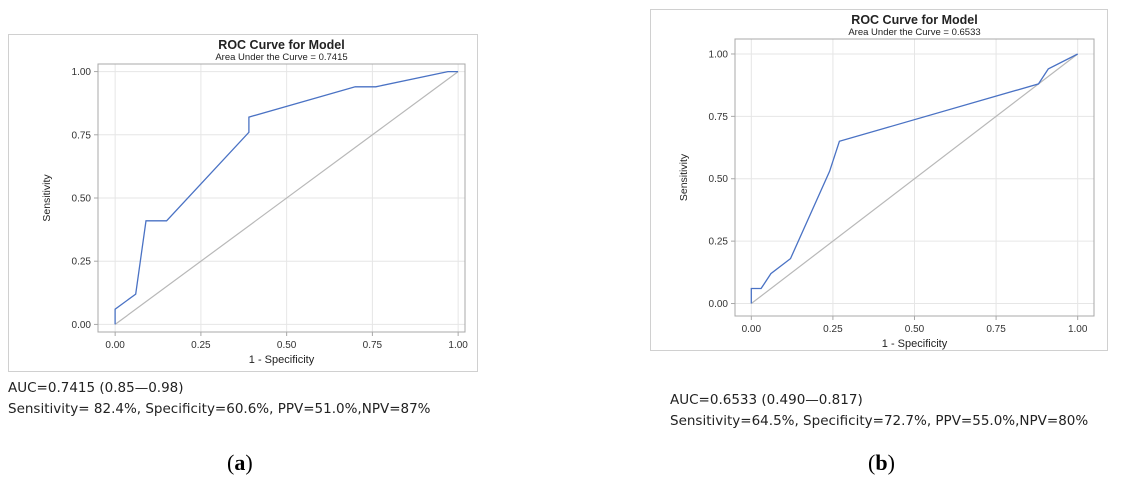 This screenshot has height=481, width=1126. Describe the element at coordinates (281, 45) in the screenshot. I see `chart-title-a: ROC Curve for Model` at that location.